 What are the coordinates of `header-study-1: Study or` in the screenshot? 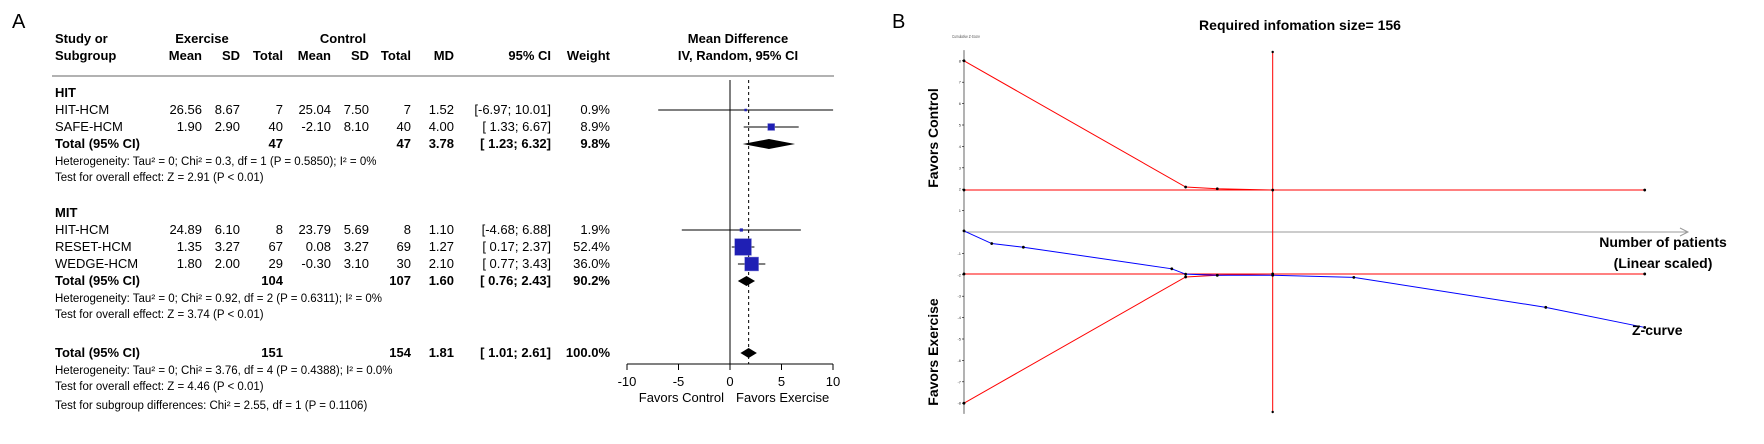 It's located at (81, 38).